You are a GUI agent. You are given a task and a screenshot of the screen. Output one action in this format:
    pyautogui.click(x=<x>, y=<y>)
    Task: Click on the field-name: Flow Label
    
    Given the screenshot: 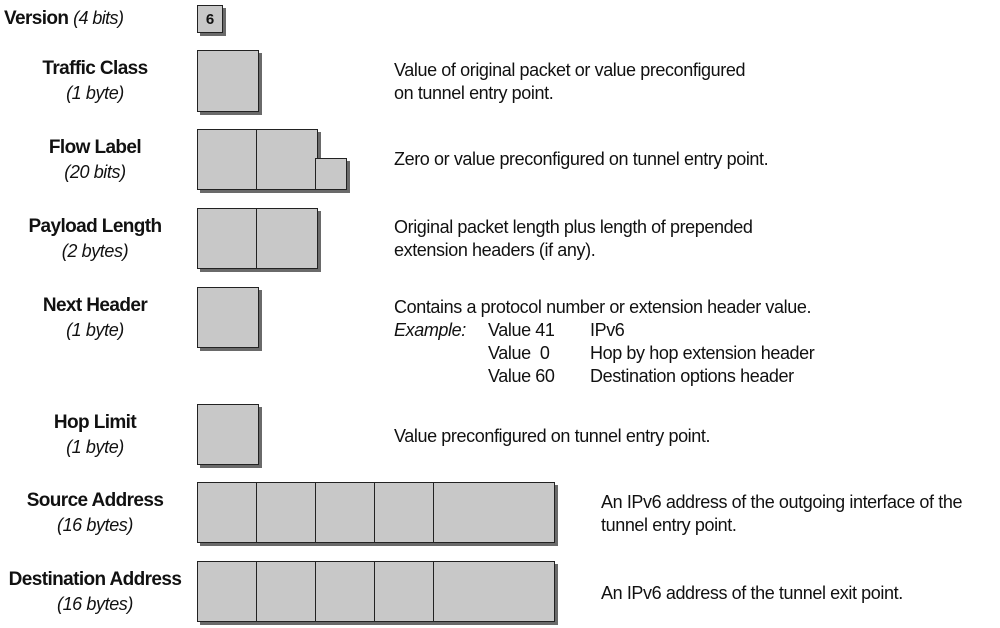 What is the action you would take?
    pyautogui.click(x=95, y=147)
    